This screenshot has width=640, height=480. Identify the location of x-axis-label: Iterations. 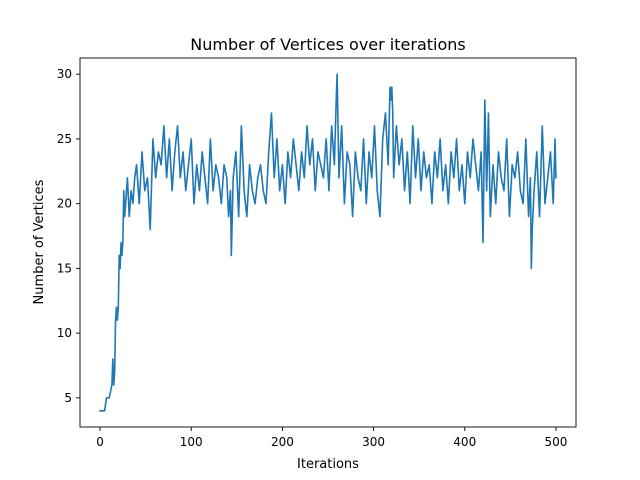
(328, 464).